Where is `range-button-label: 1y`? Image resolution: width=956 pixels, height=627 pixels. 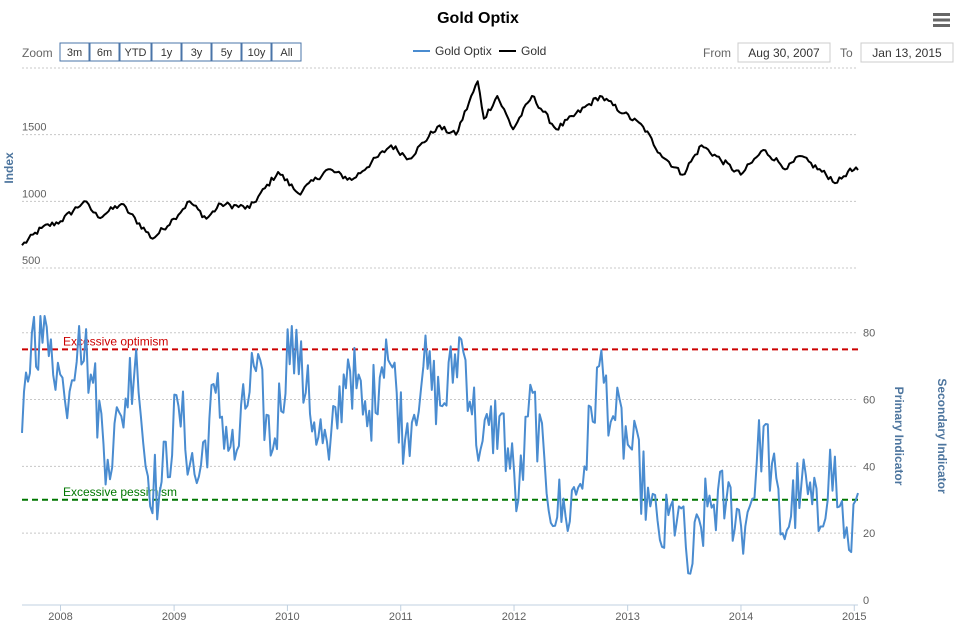 range-button-label: 1y is located at coordinates (167, 53).